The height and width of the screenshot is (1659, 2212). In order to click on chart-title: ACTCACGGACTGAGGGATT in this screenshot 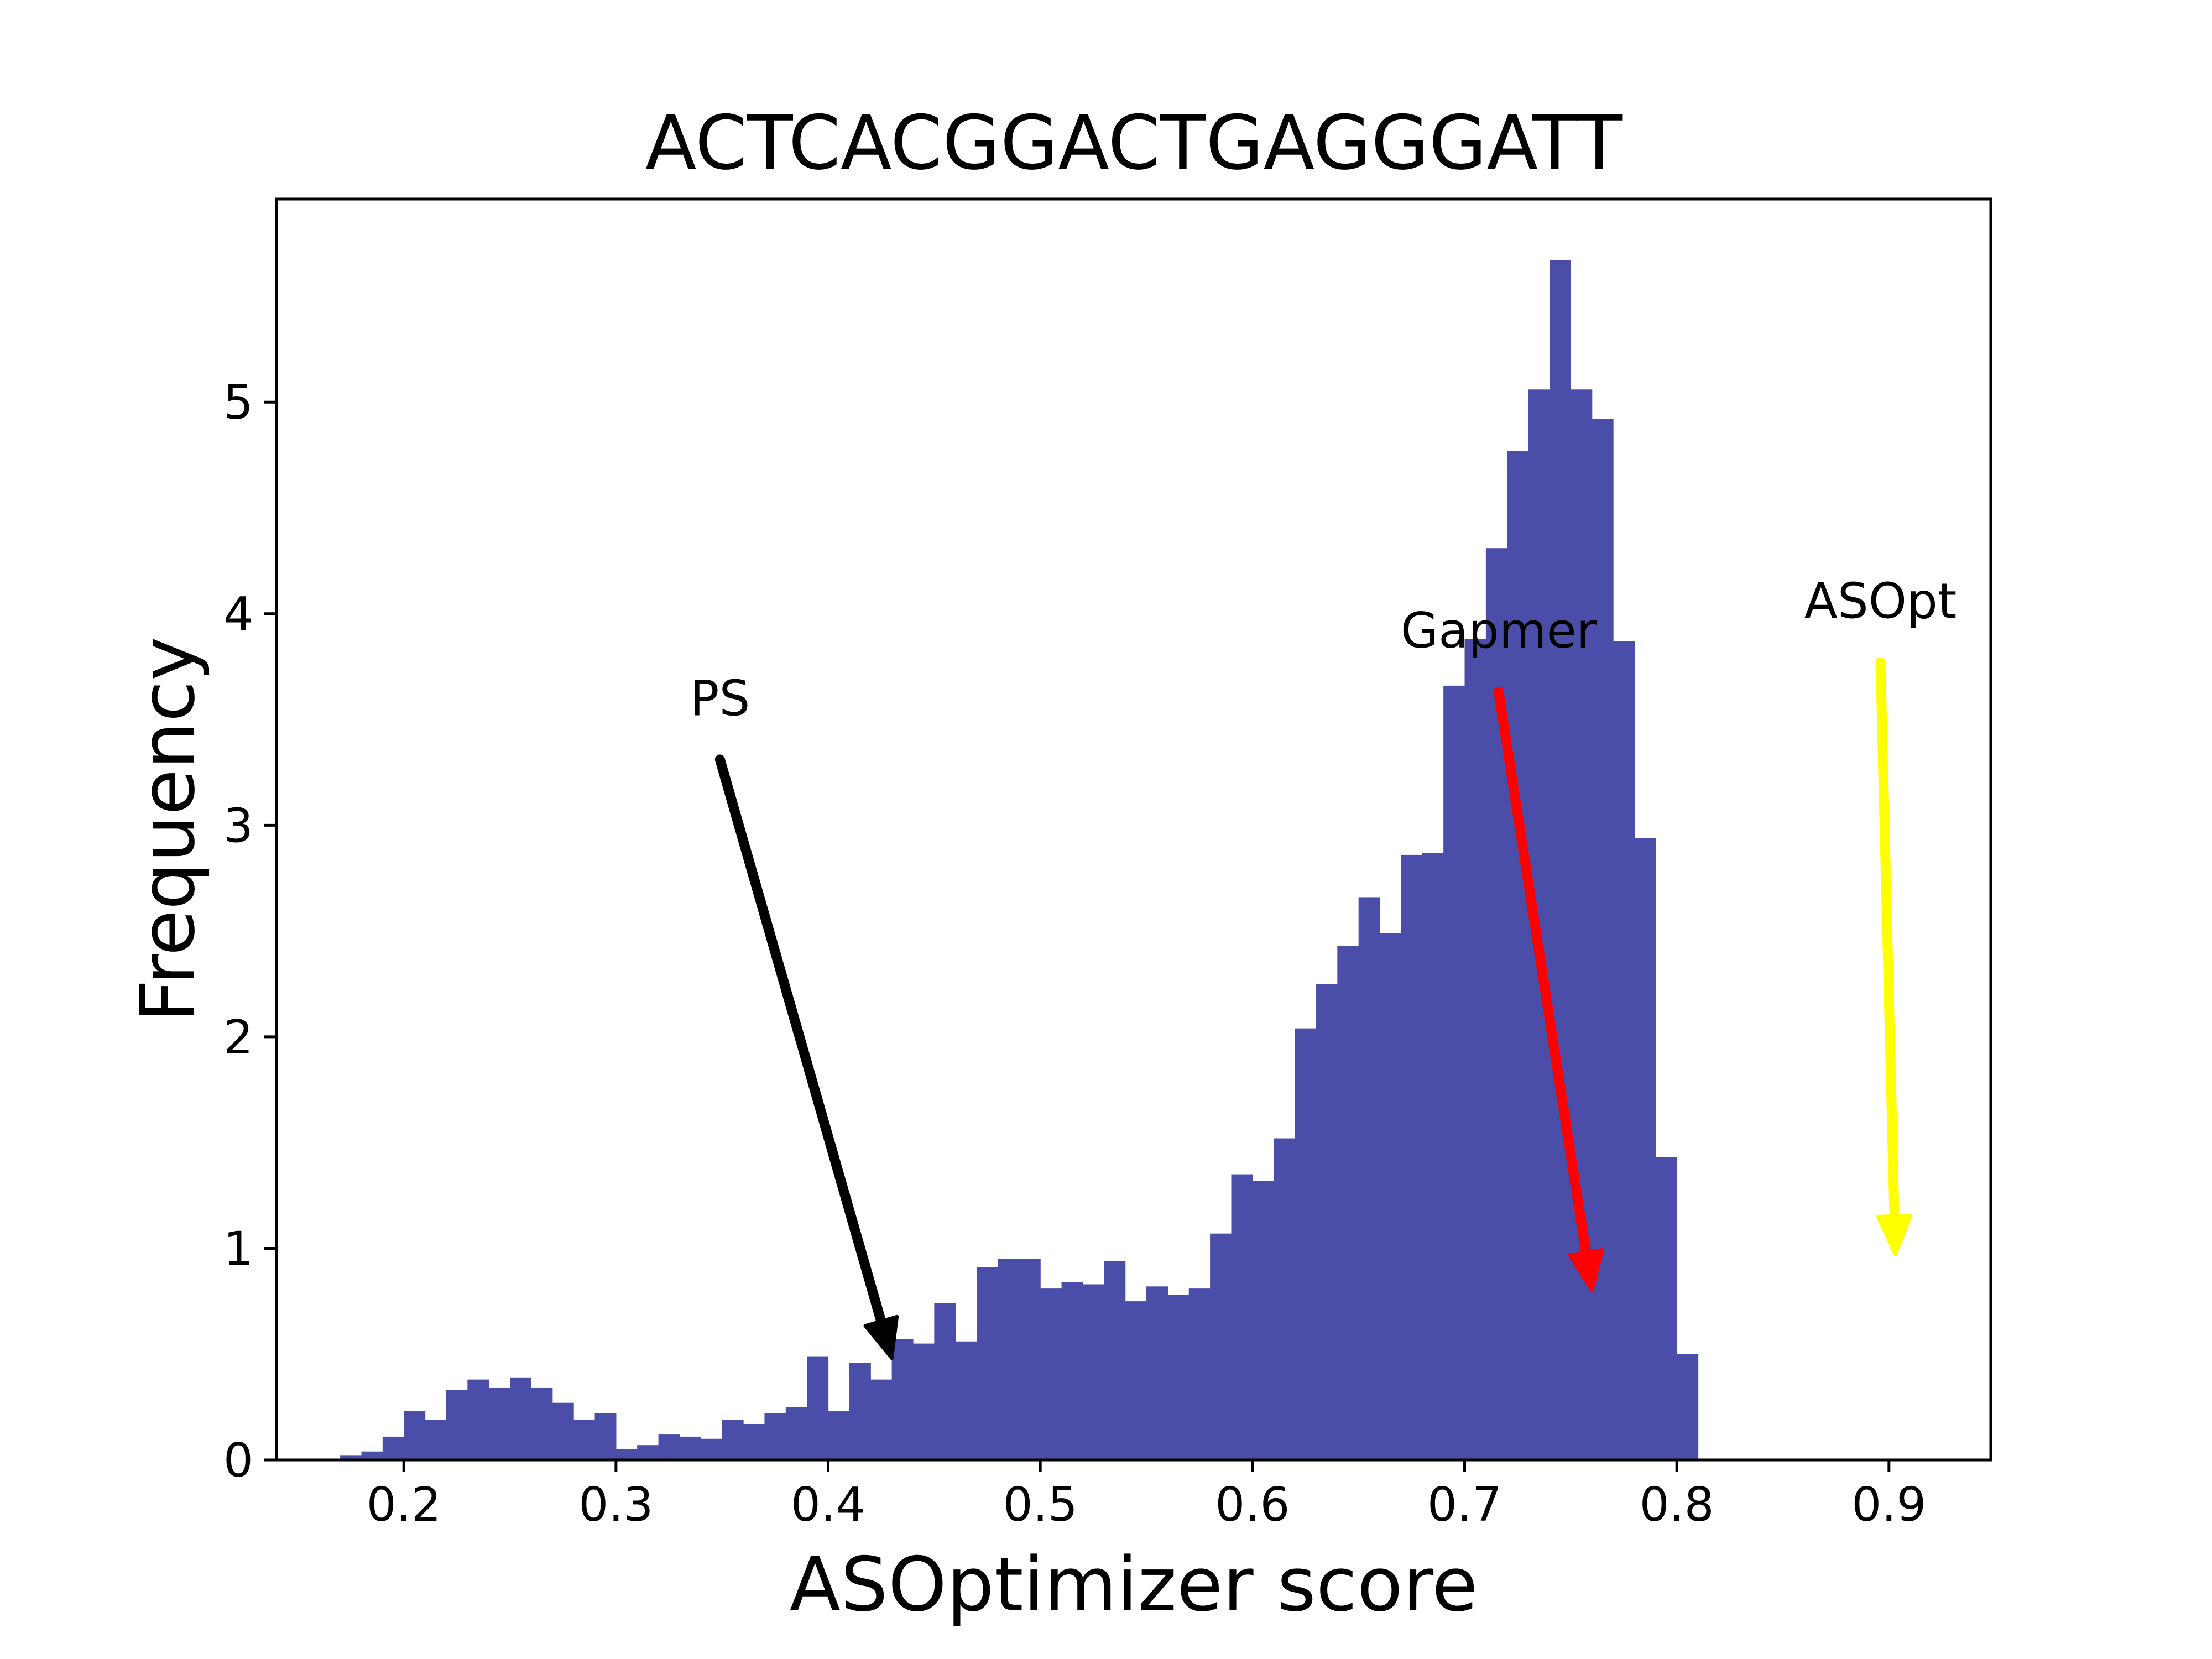, I will do `click(1134, 143)`.